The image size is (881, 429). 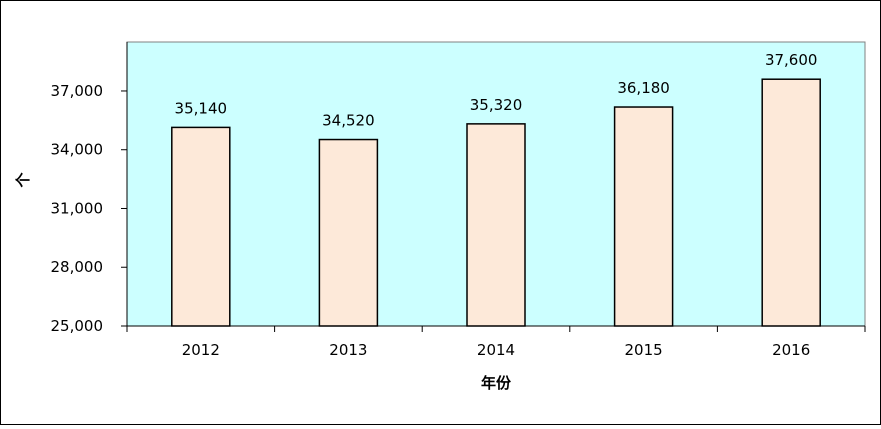 I want to click on y-tick-label: 31,000, so click(x=77, y=208).